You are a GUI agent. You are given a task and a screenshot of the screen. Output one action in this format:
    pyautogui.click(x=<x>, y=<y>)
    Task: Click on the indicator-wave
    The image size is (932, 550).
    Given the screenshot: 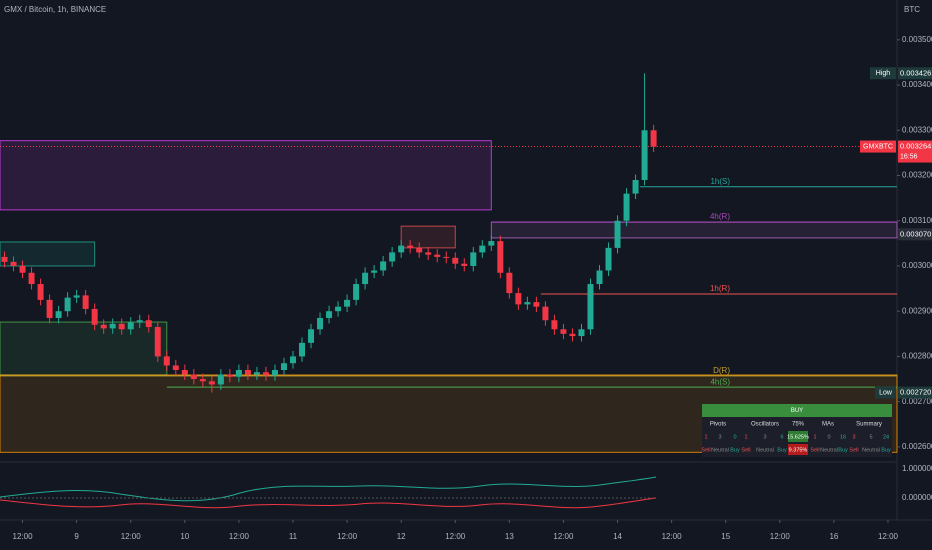 What is the action you would take?
    pyautogui.click(x=328, y=489)
    